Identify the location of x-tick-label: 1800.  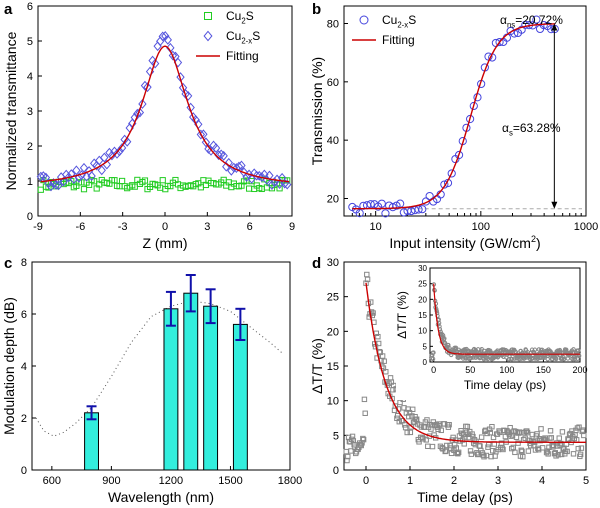
(290, 481).